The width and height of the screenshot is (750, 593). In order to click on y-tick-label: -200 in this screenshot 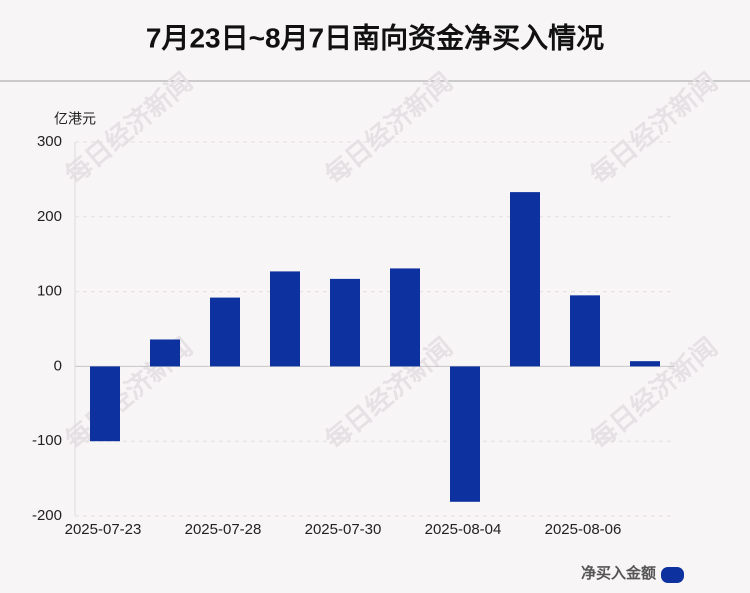, I will do `click(47, 515)`.